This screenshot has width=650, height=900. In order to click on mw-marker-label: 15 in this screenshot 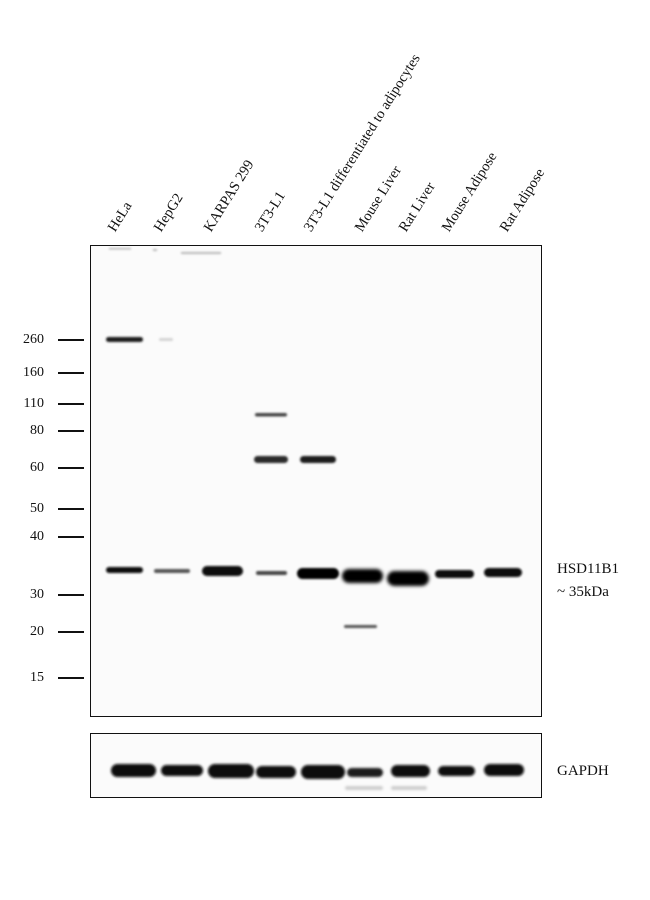, I will do `click(37, 677)`.